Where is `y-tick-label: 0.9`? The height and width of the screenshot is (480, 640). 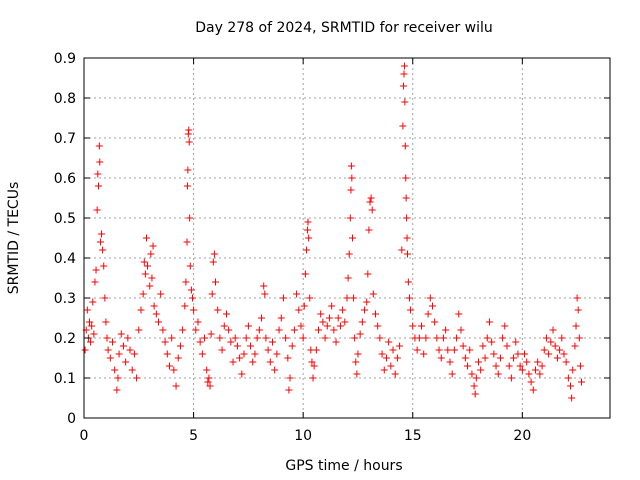 y-tick-label: 0.9 is located at coordinates (65, 59).